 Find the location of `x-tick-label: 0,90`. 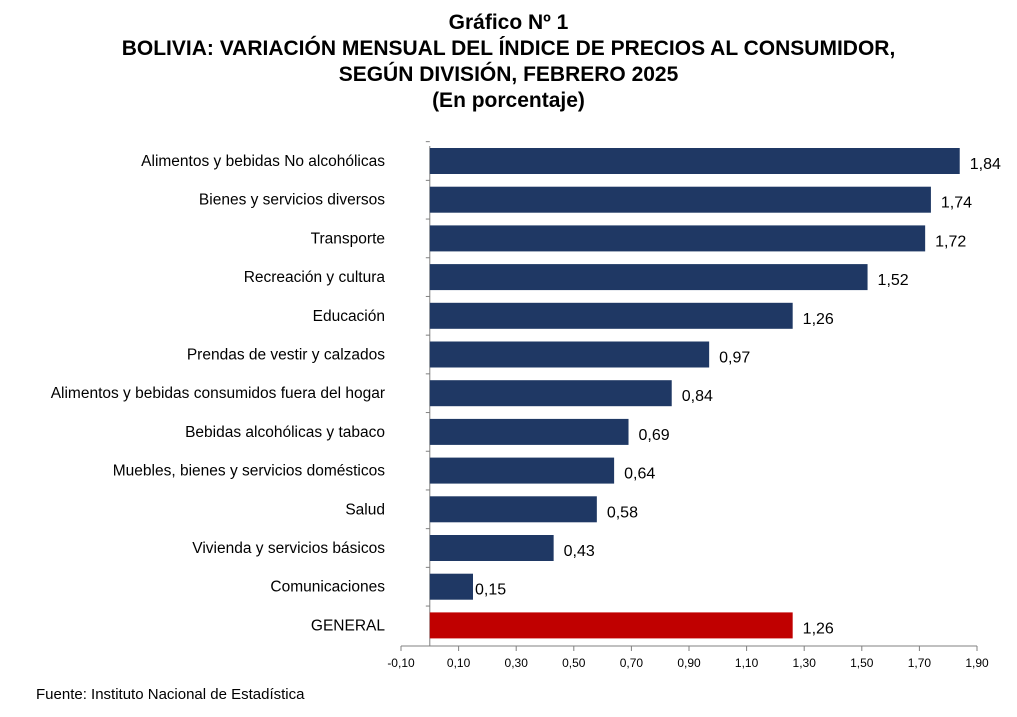

x-tick-label: 0,90 is located at coordinates (689, 663).